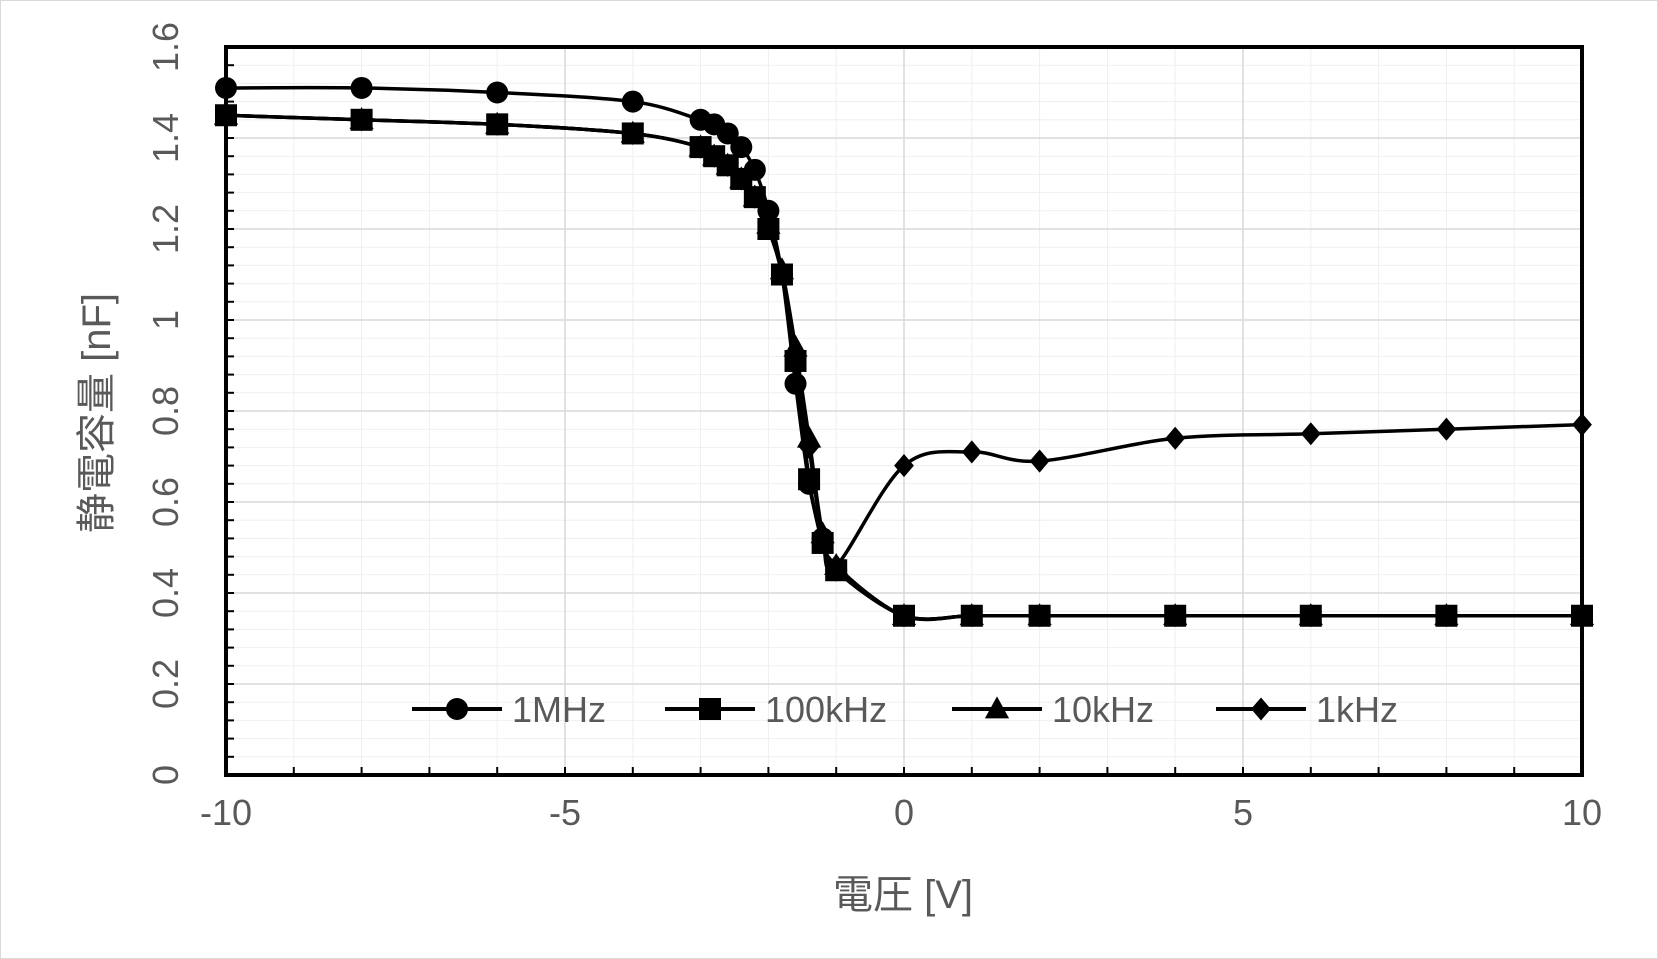 The height and width of the screenshot is (959, 1658). What do you see at coordinates (1582, 812) in the screenshot?
I see `x-tick-label: 10` at bounding box center [1582, 812].